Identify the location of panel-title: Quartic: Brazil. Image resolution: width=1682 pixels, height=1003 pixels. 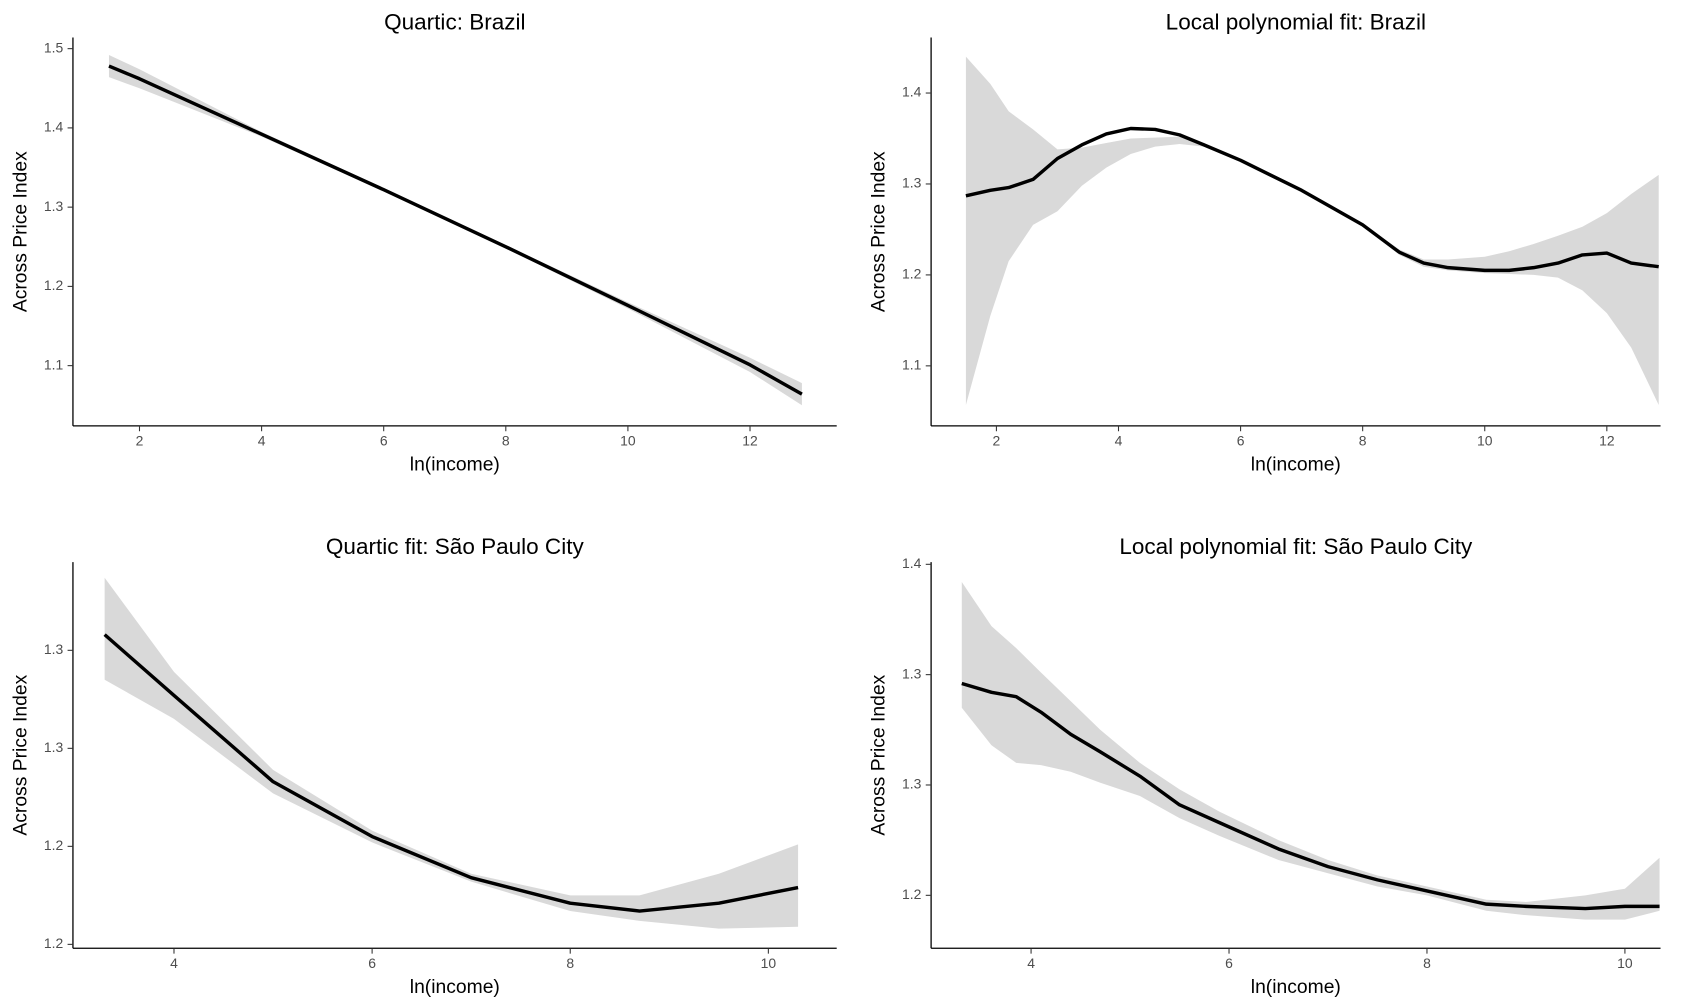
(454, 22).